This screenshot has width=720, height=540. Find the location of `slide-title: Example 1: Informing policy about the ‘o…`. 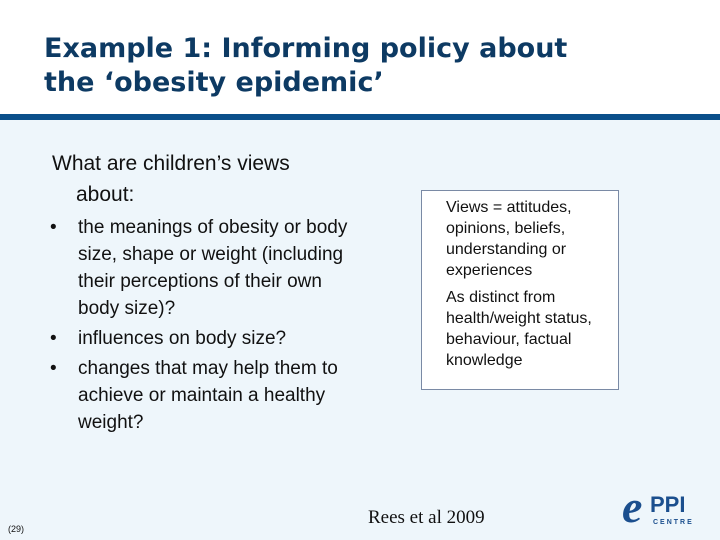

slide-title: Example 1: Informing policy about the ‘o… is located at coordinates (374, 66).